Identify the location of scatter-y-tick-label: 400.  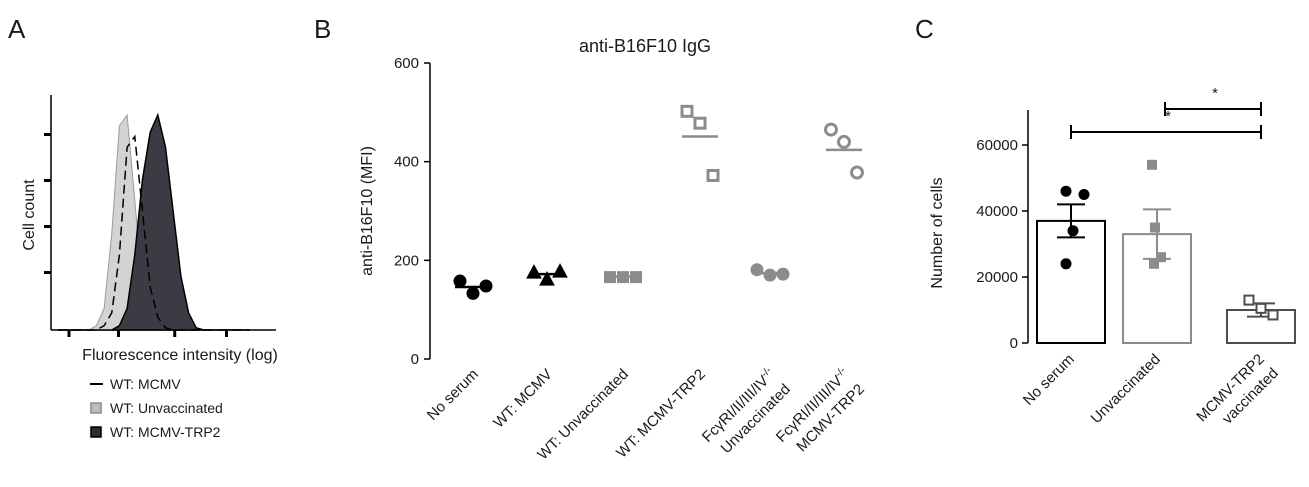
(406, 162).